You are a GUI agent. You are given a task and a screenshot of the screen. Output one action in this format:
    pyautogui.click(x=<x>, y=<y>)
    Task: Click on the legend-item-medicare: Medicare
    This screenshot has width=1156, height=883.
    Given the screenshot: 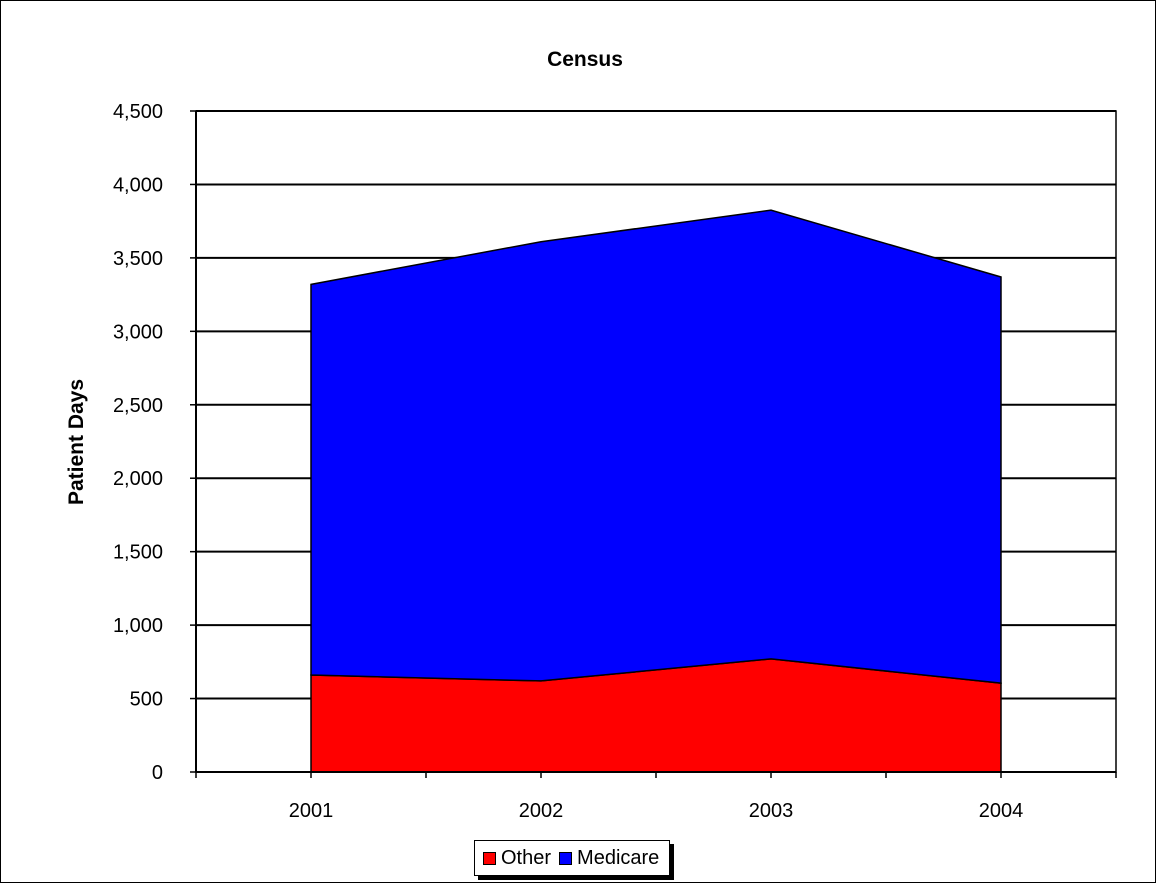 What is the action you would take?
    pyautogui.click(x=609, y=858)
    